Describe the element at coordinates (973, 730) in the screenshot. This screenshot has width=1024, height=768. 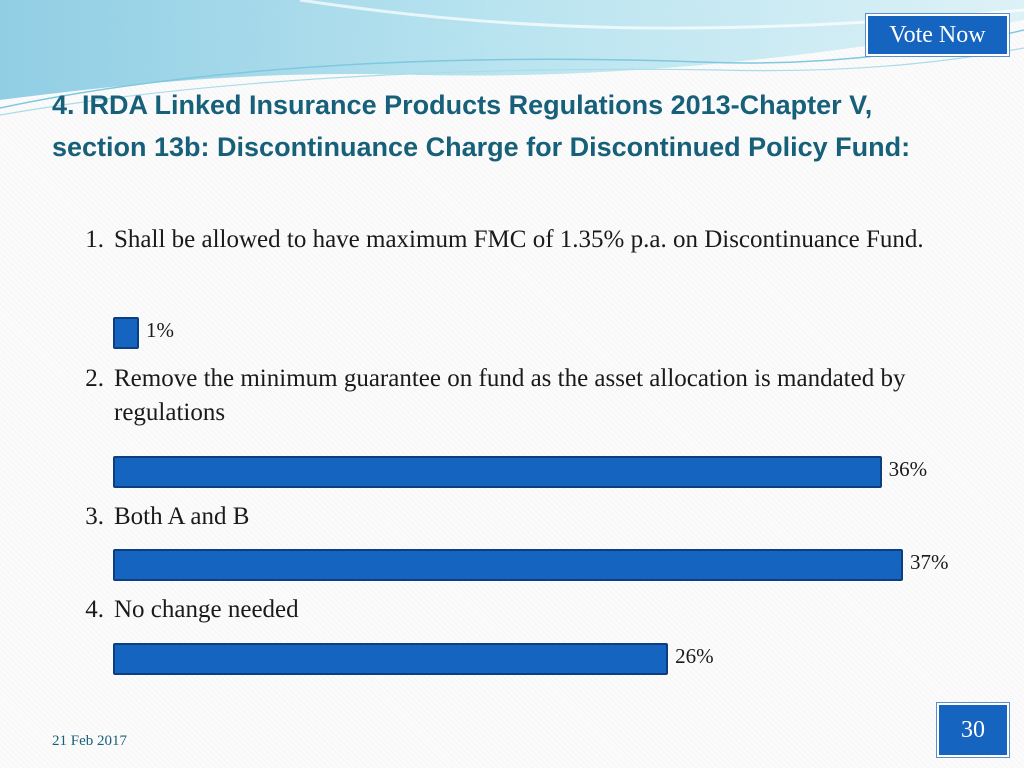
I see `page-number: 30` at that location.